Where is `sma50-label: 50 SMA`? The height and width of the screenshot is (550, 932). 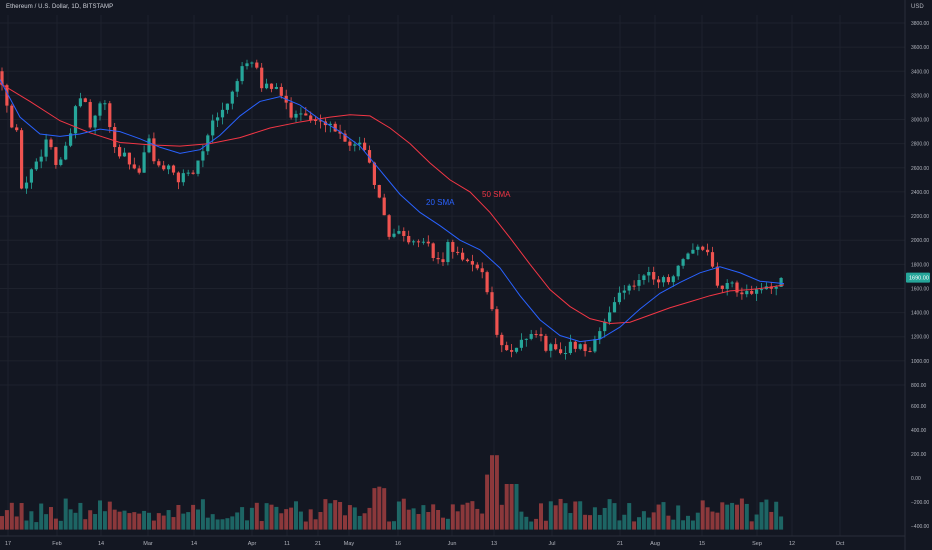
sma50-label: 50 SMA is located at coordinates (496, 194).